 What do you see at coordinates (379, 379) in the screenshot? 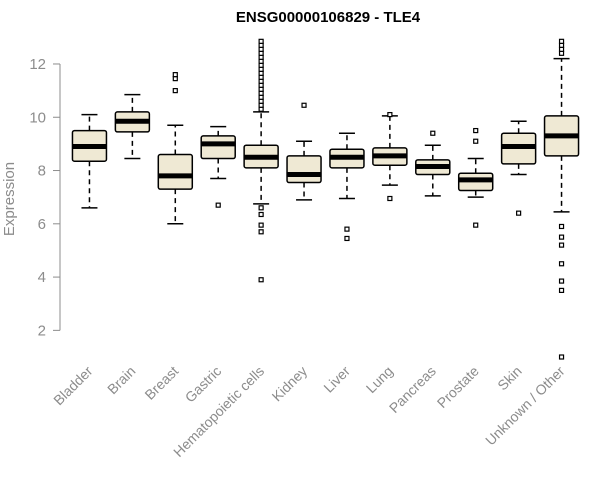
I see `x-tick-label: Lung` at bounding box center [379, 379].